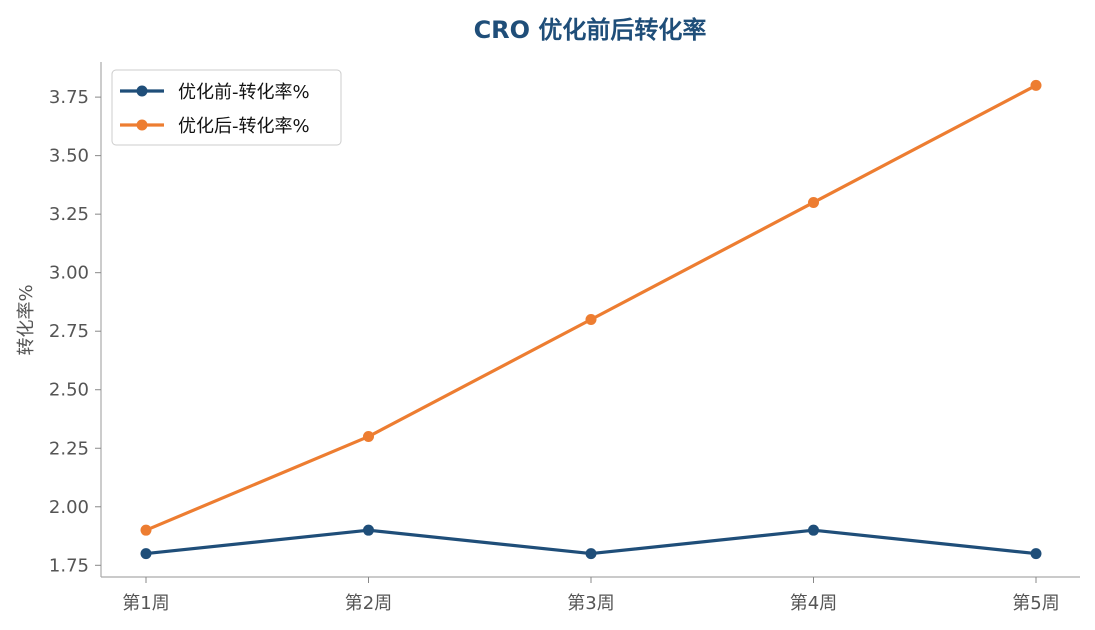 Image resolution: width=1095 pixels, height=630 pixels. I want to click on y-tick-label: 2.75, so click(69, 331).